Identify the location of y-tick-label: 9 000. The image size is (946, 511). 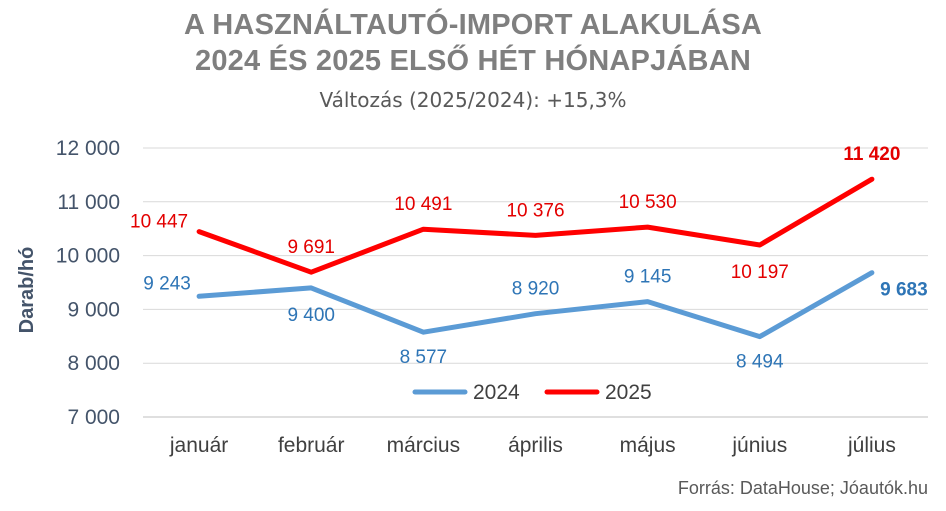
(93, 309).